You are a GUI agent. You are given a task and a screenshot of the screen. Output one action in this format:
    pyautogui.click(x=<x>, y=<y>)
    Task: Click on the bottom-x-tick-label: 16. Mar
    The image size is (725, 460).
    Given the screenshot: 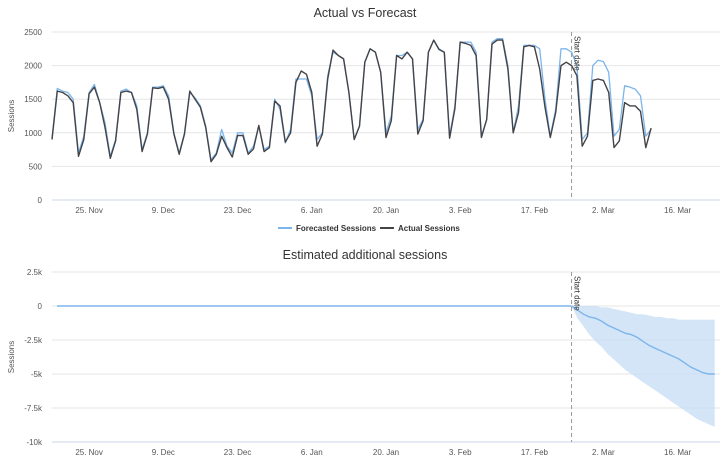 What is the action you would take?
    pyautogui.click(x=677, y=452)
    